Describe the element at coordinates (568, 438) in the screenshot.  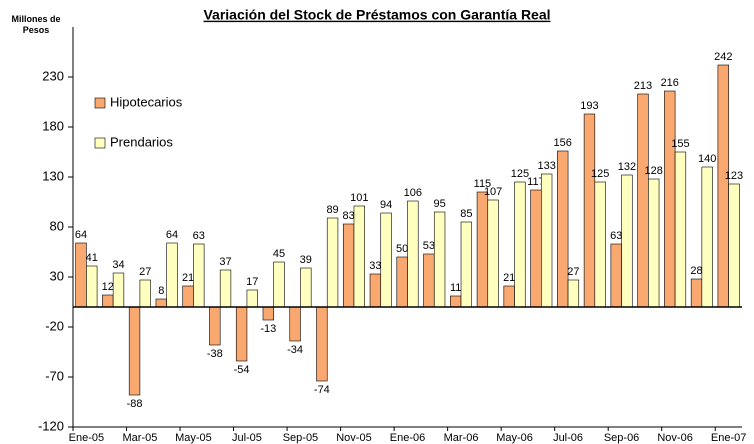
I see `x-tick-label: Jul-06` at that location.